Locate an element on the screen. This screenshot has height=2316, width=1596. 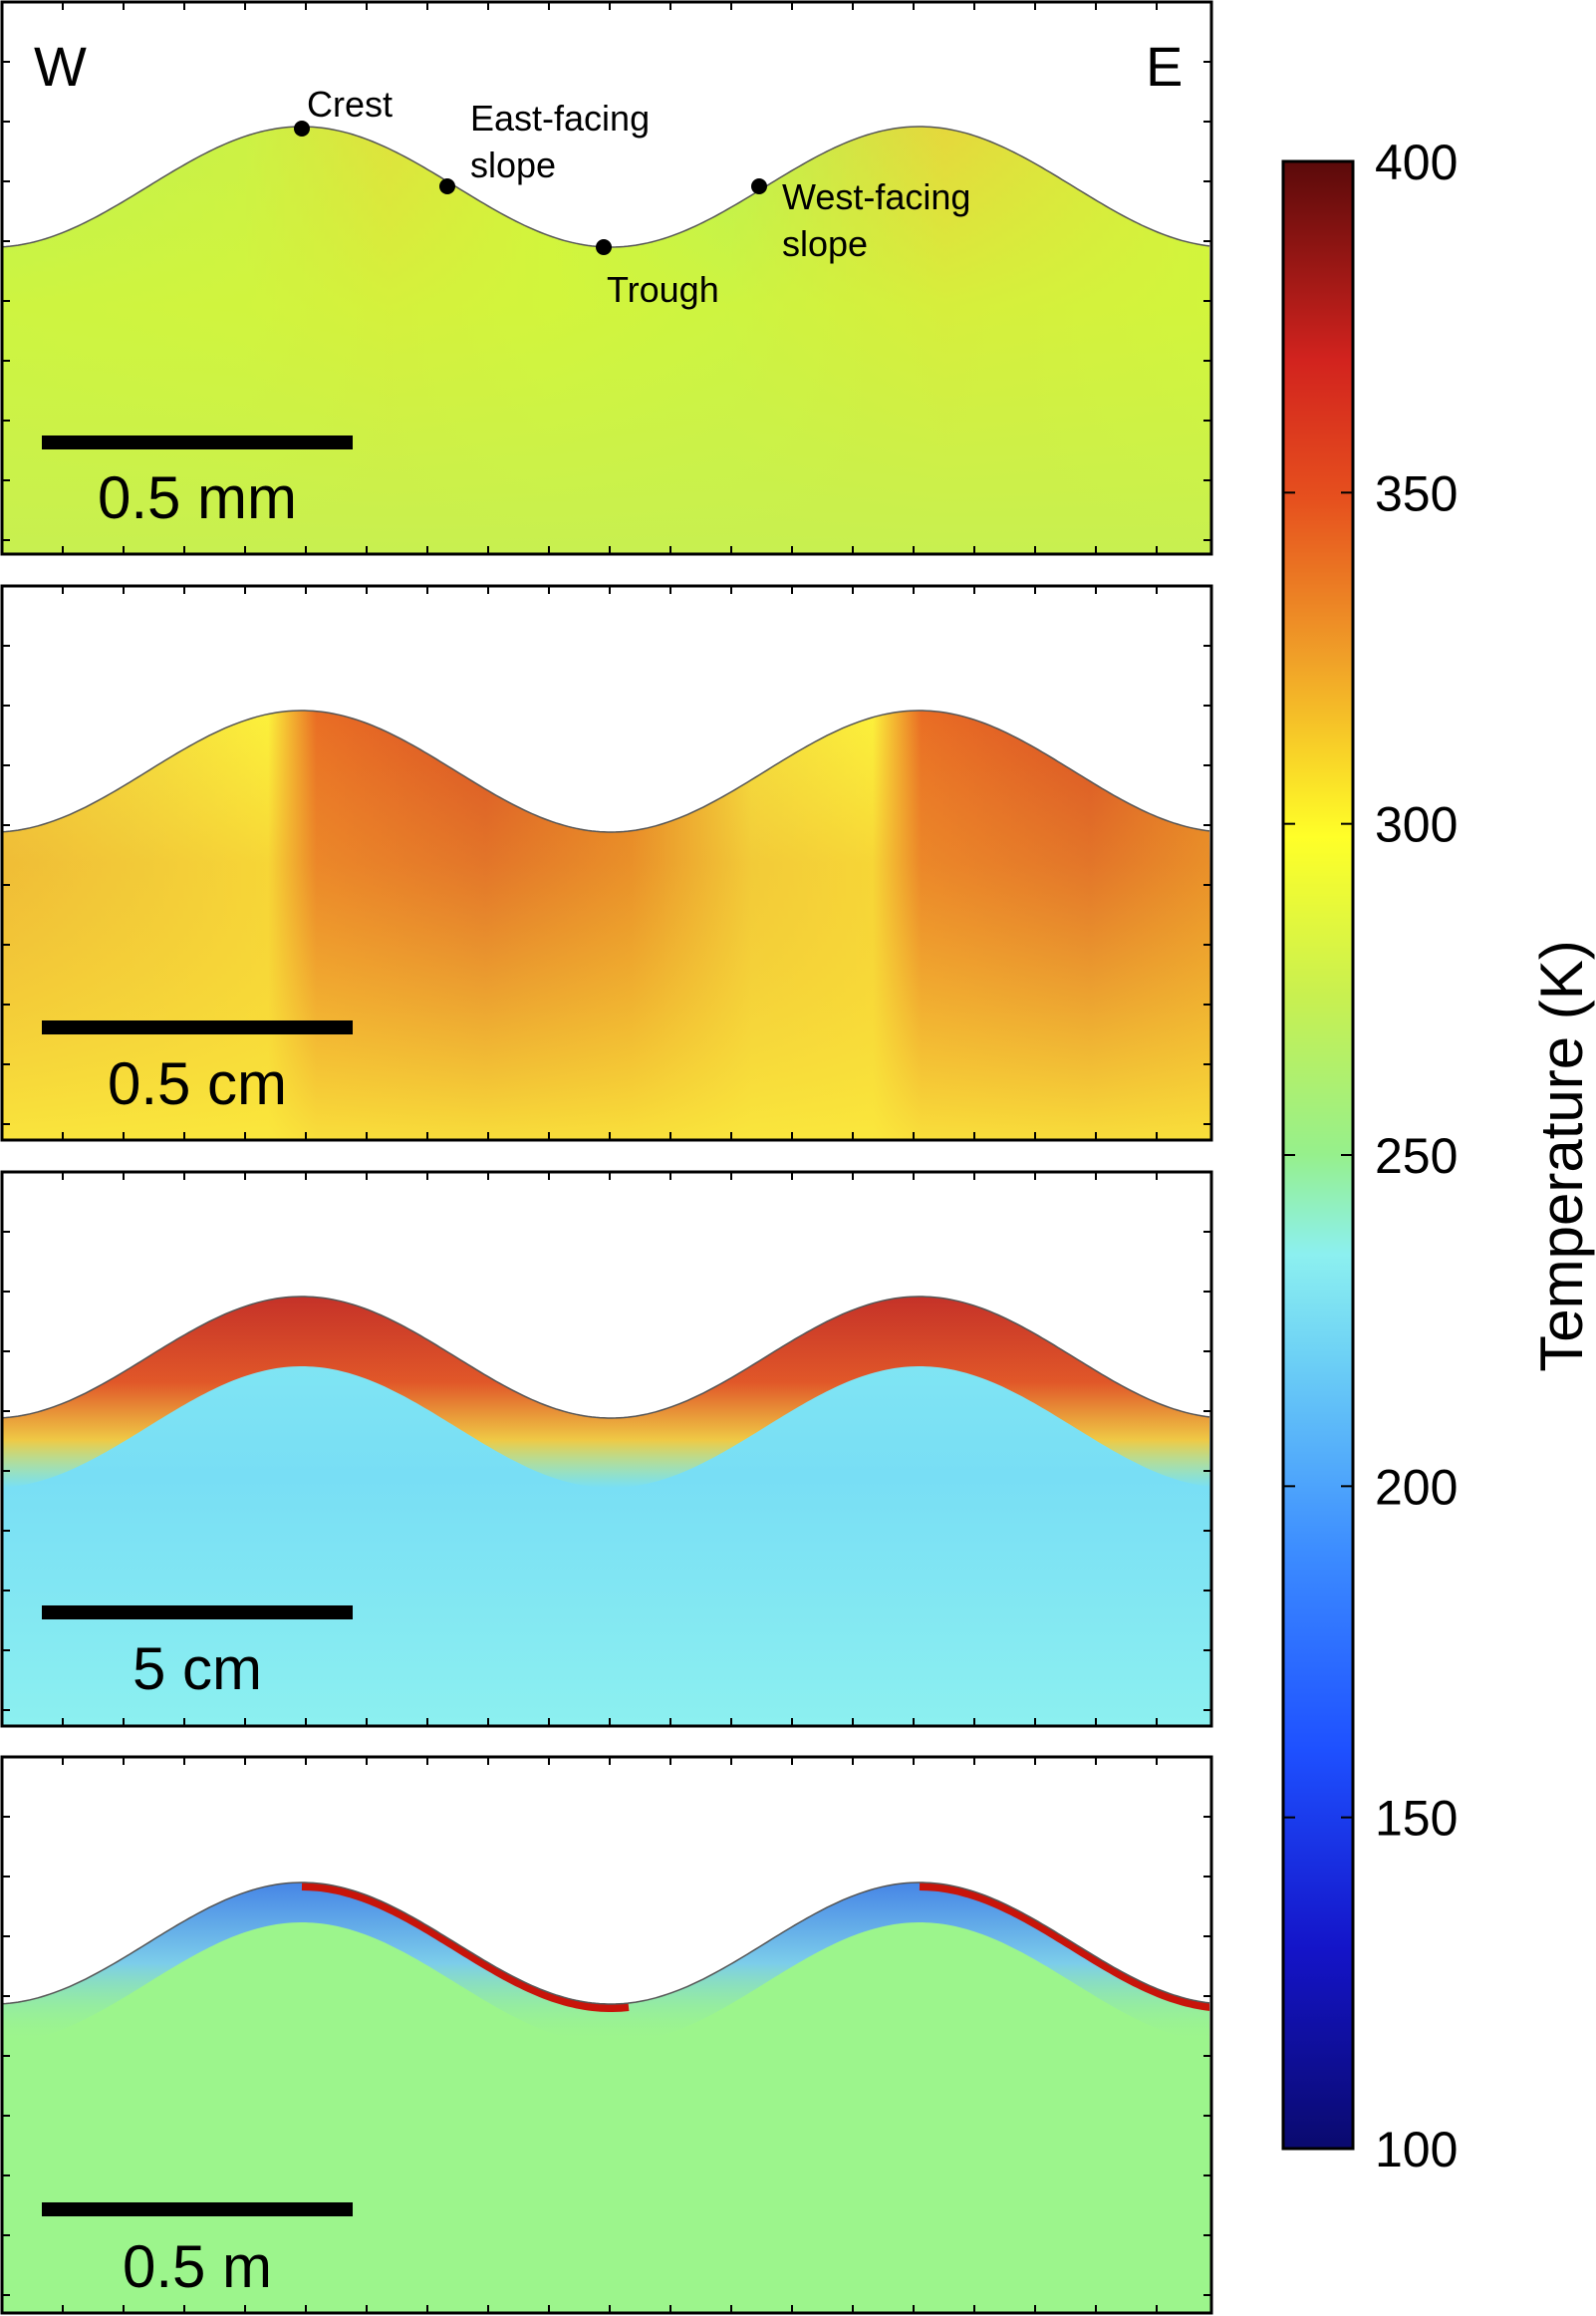
crest-point is located at coordinates (302, 129).